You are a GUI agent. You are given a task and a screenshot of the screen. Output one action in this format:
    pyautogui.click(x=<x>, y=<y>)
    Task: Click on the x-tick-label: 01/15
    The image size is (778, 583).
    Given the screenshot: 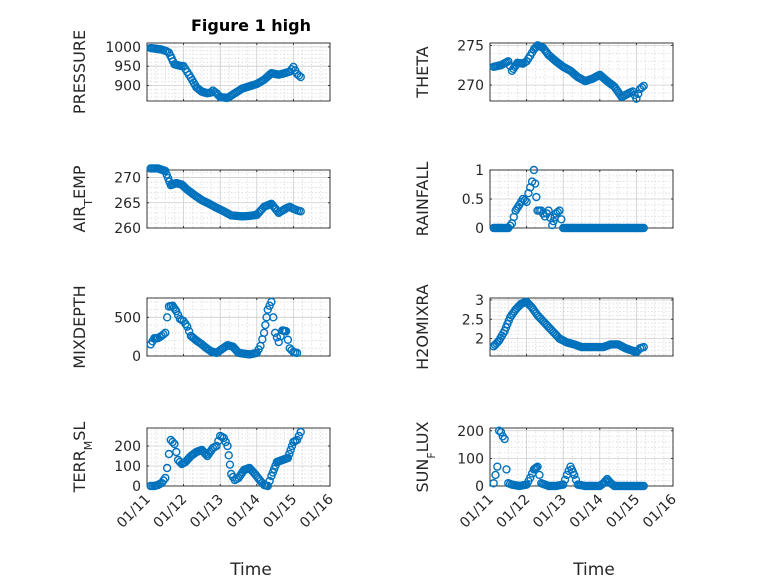 What is the action you would take?
    pyautogui.click(x=623, y=512)
    